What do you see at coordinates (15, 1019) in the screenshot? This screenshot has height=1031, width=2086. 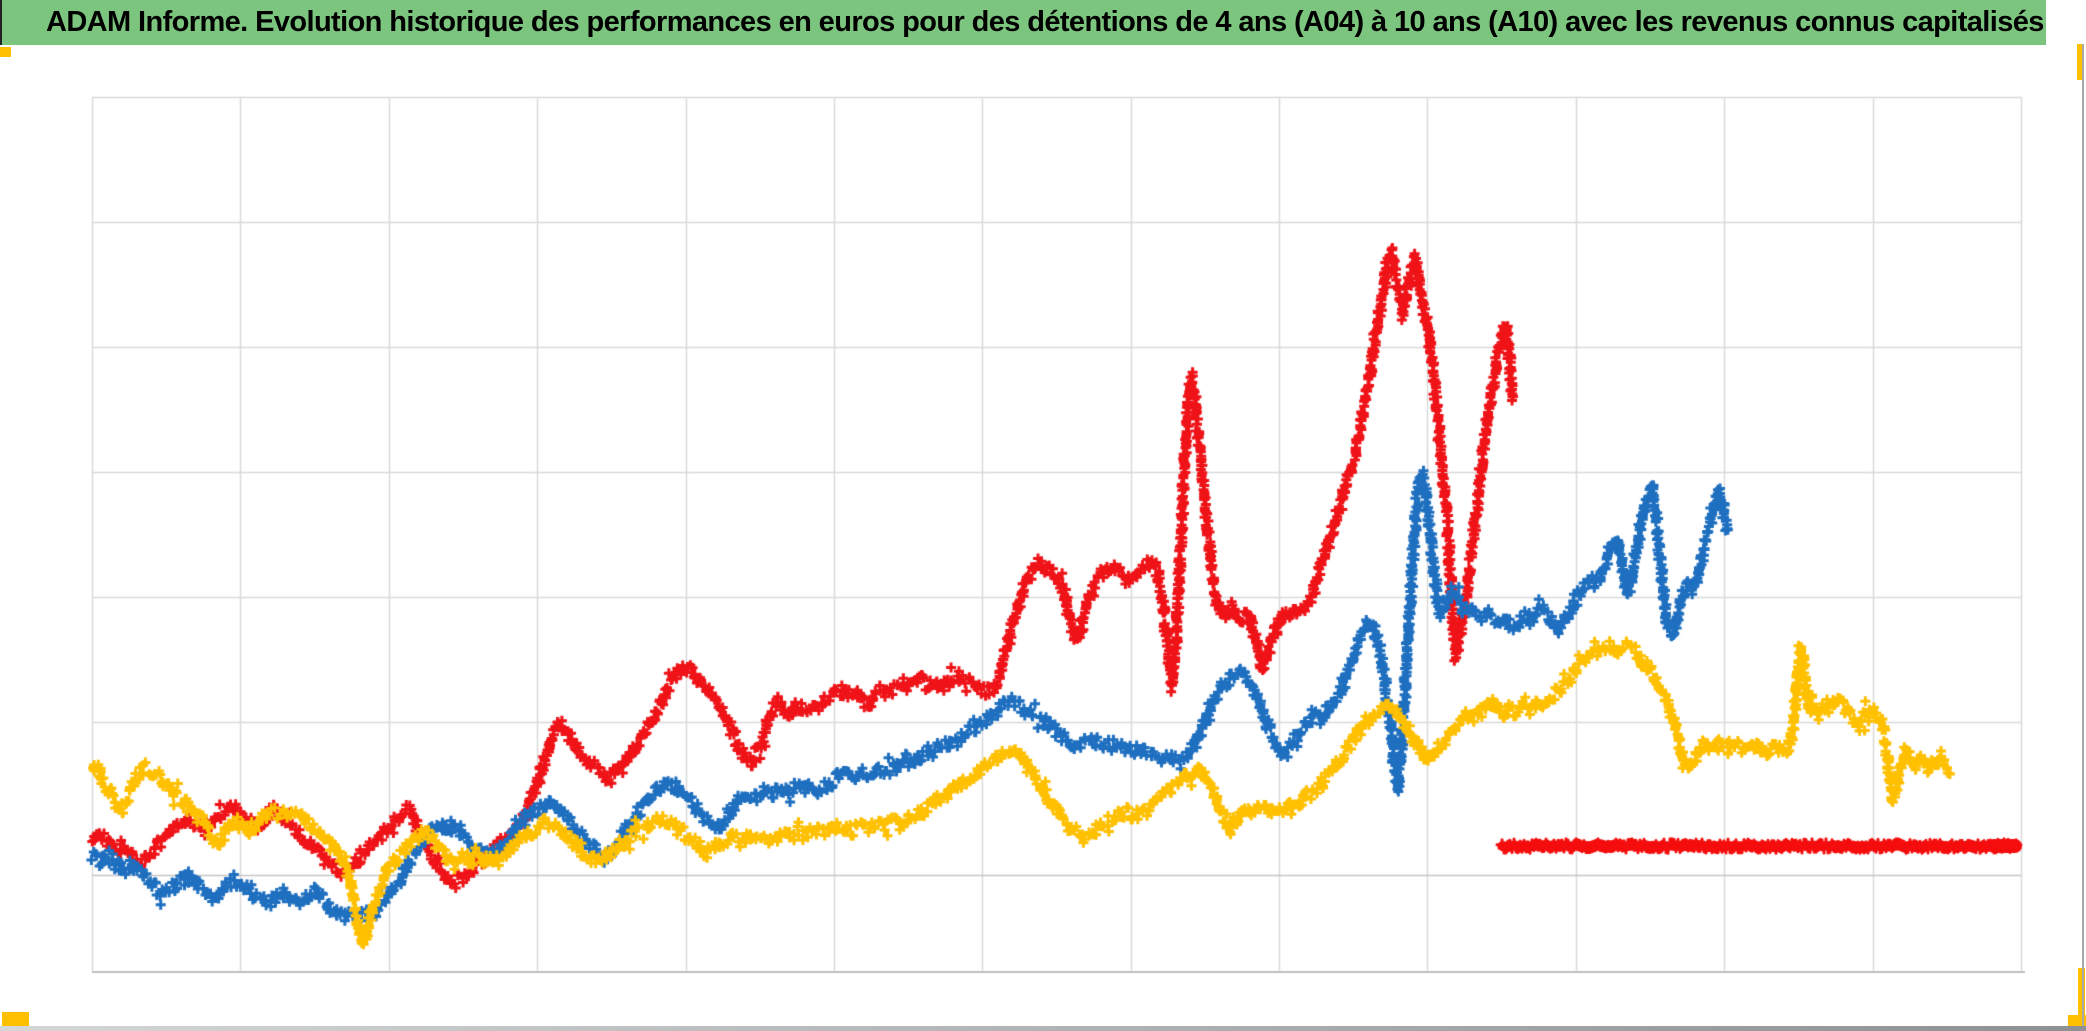 I see `accent-bottom-left` at bounding box center [15, 1019].